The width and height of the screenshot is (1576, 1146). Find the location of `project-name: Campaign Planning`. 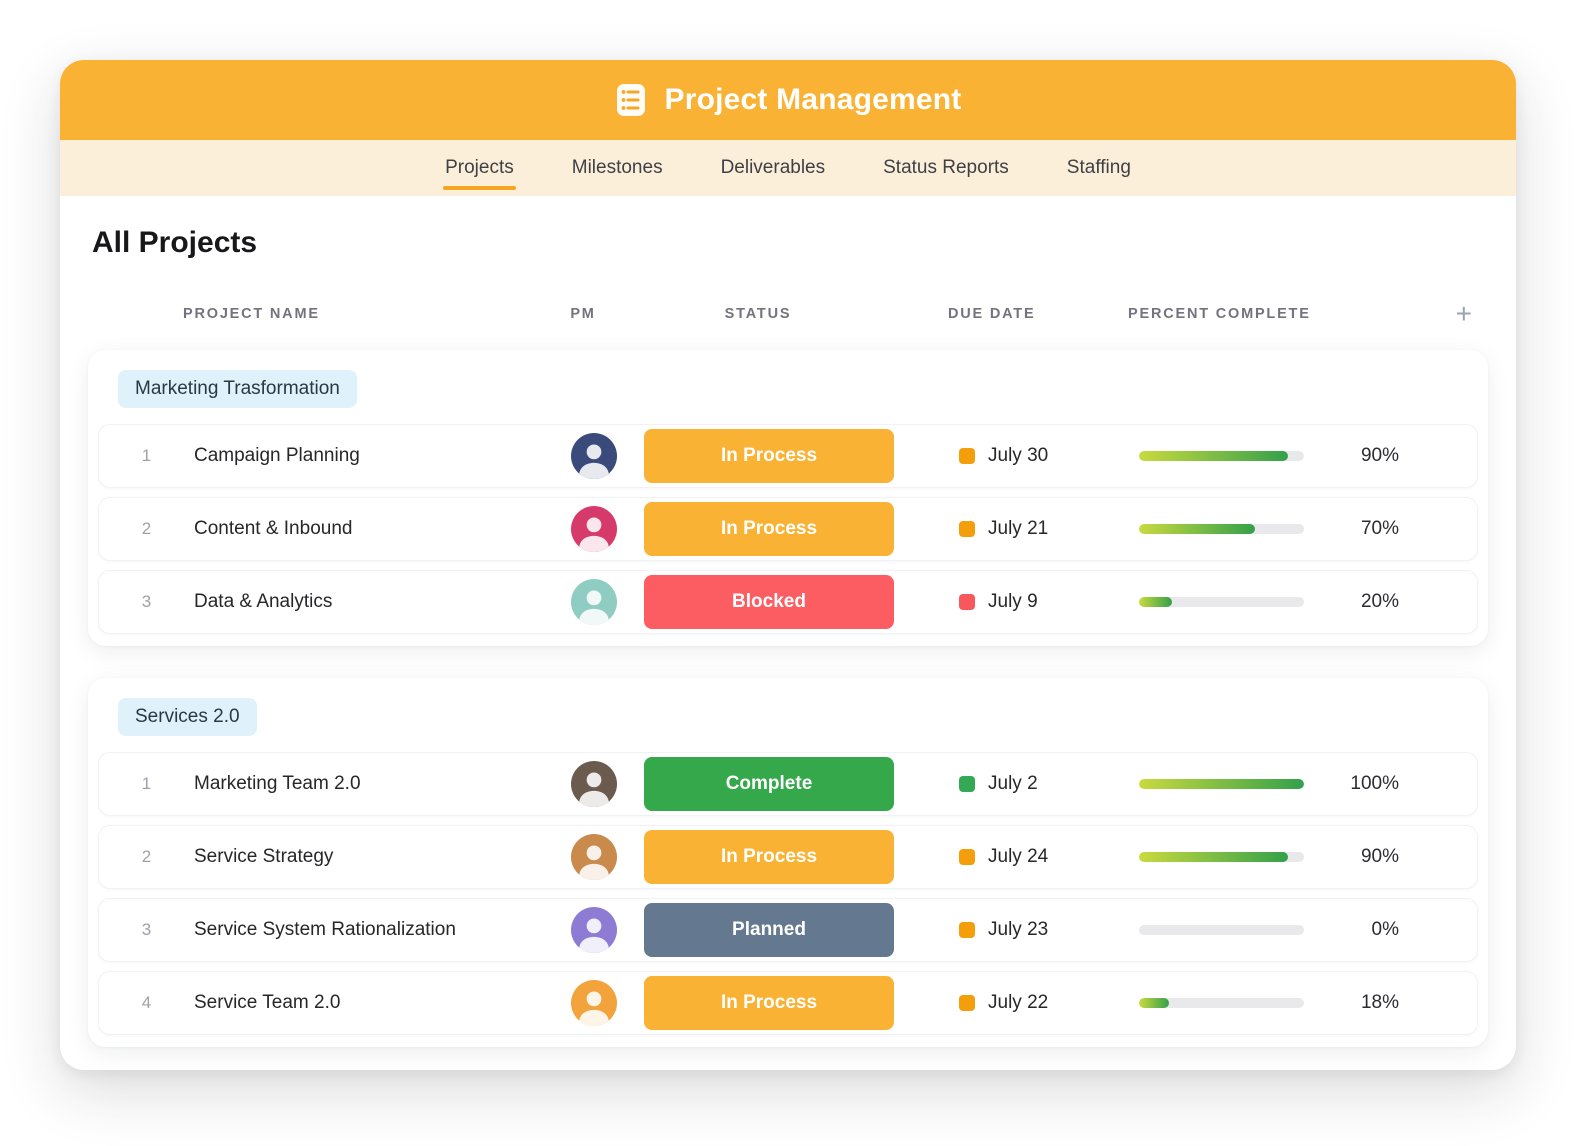

project-name: Campaign Planning is located at coordinates (277, 455).